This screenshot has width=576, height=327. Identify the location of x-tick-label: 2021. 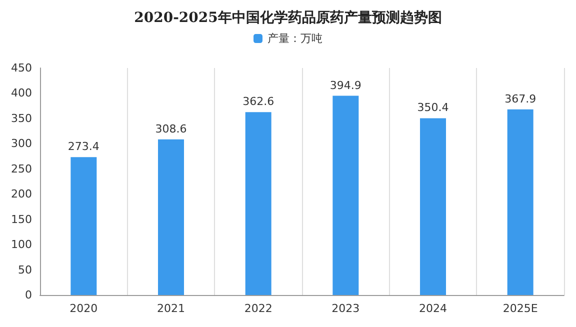
(171, 308).